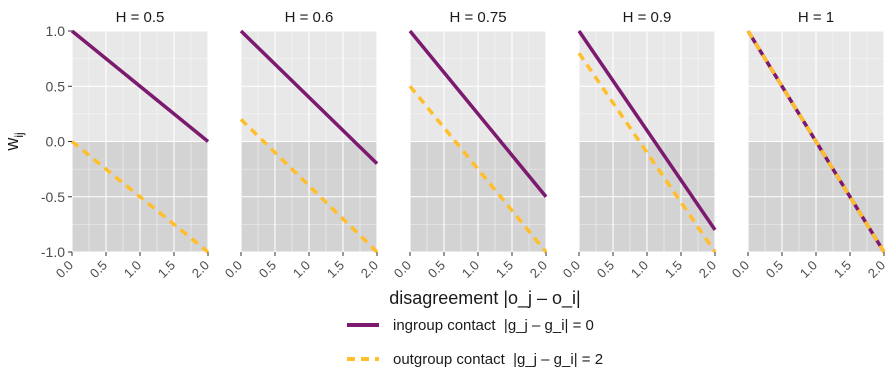  What do you see at coordinates (484, 298) in the screenshot?
I see `x-axis-title: disagreement |o_j – o_i|` at bounding box center [484, 298].